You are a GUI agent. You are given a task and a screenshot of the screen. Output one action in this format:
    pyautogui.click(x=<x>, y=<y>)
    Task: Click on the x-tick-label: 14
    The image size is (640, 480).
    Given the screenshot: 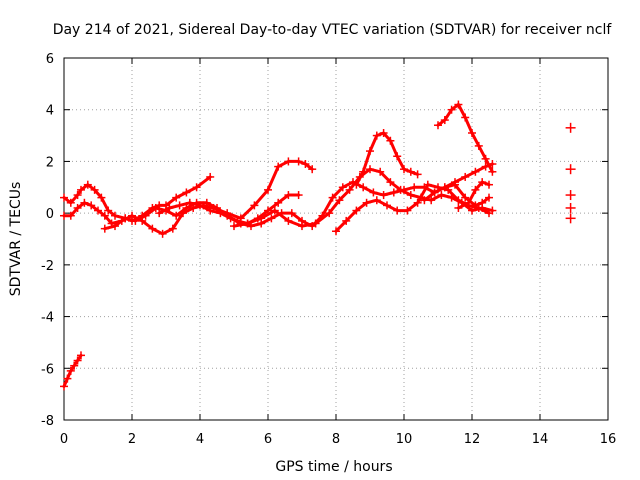 What is the action you would take?
    pyautogui.click(x=540, y=439)
    